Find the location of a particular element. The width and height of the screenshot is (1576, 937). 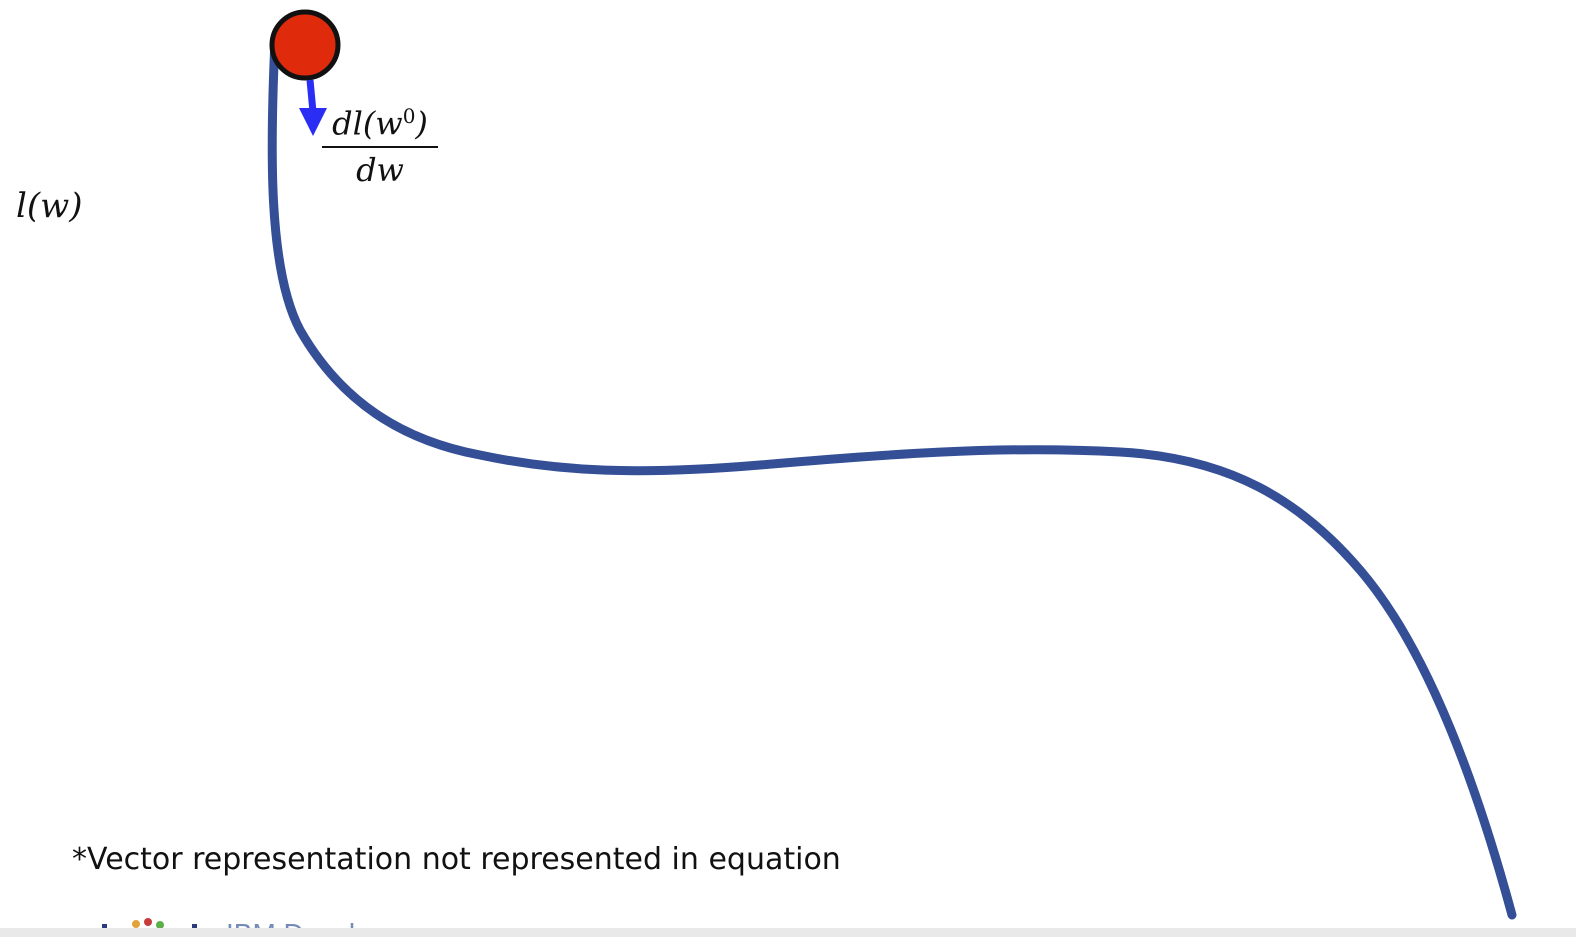

y-axis-label: l(w) is located at coordinates (49, 206).